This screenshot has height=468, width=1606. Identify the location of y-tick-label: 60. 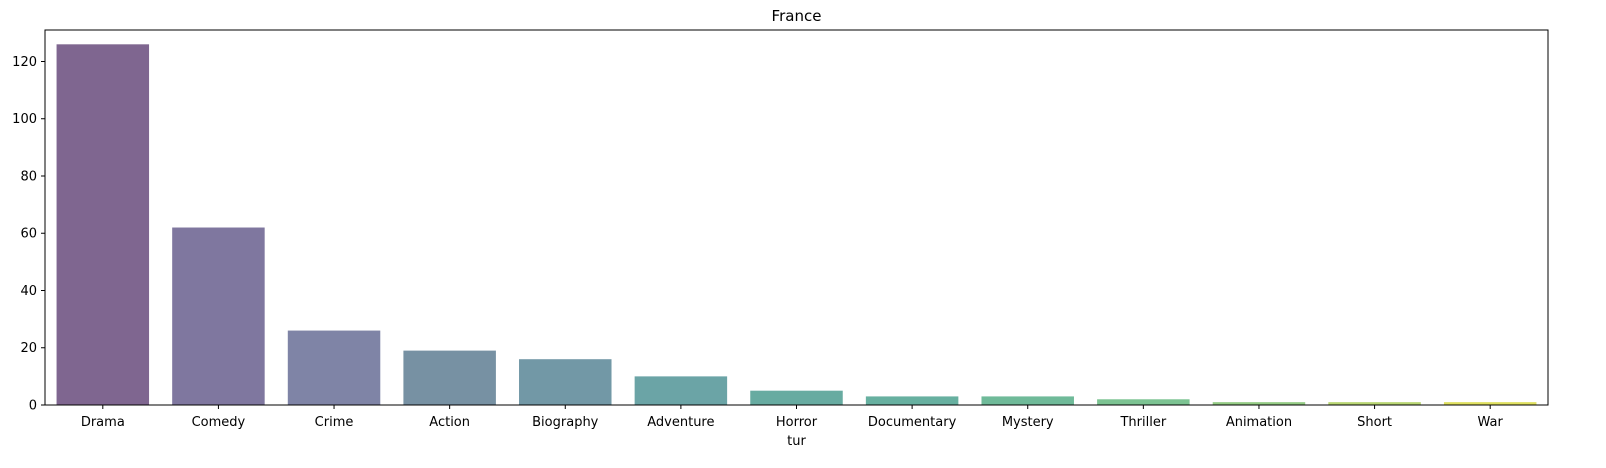
(28, 234).